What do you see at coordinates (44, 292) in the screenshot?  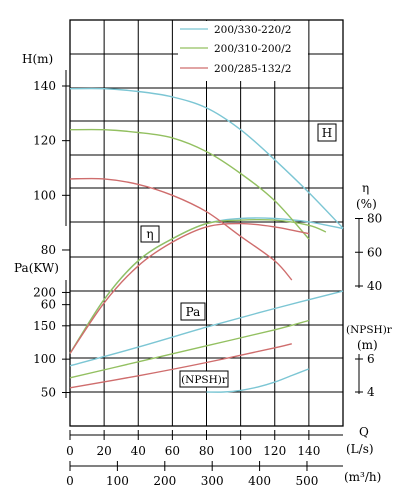 I see `pa-tick-label: 200` at bounding box center [44, 292].